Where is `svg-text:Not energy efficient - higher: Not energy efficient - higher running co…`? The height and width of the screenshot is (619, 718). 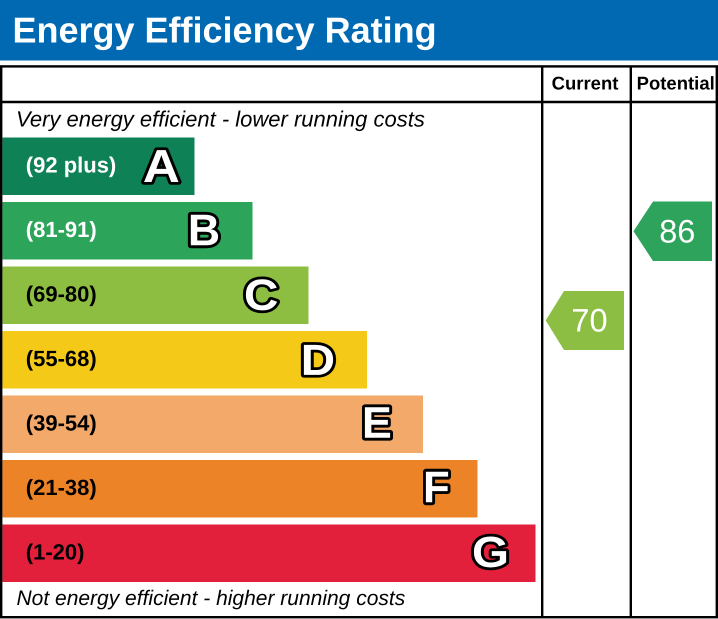 svg-text:Not energy efficient - higher: Not energy efficient - higher running co… is located at coordinates (211, 598).